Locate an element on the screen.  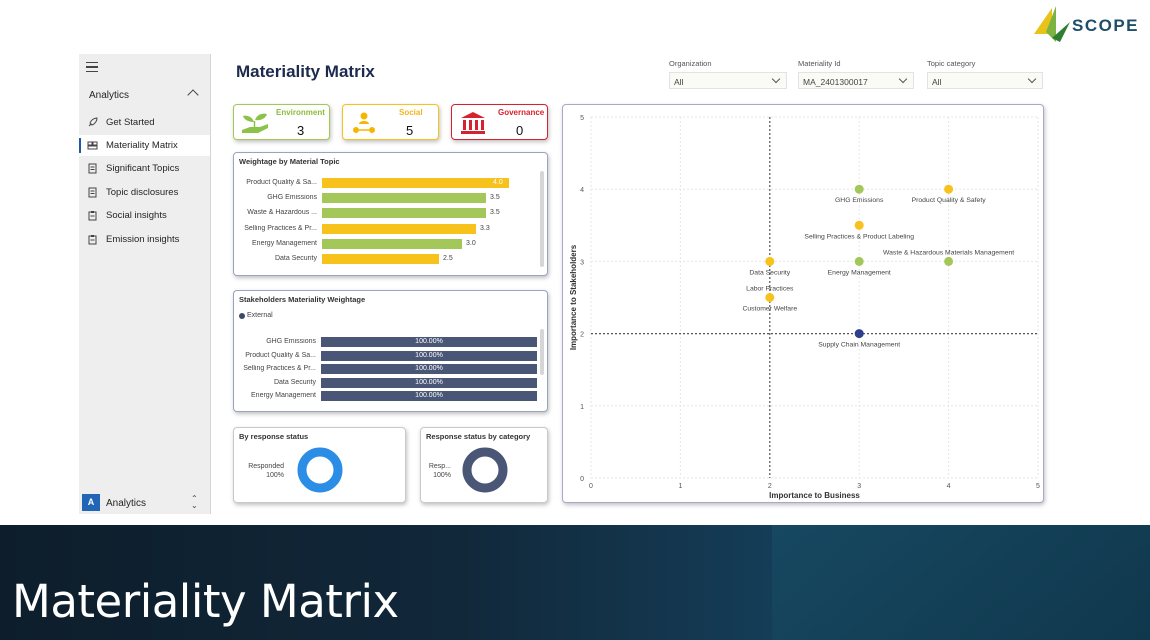
response-donut-chart is located at coordinates (320, 470).